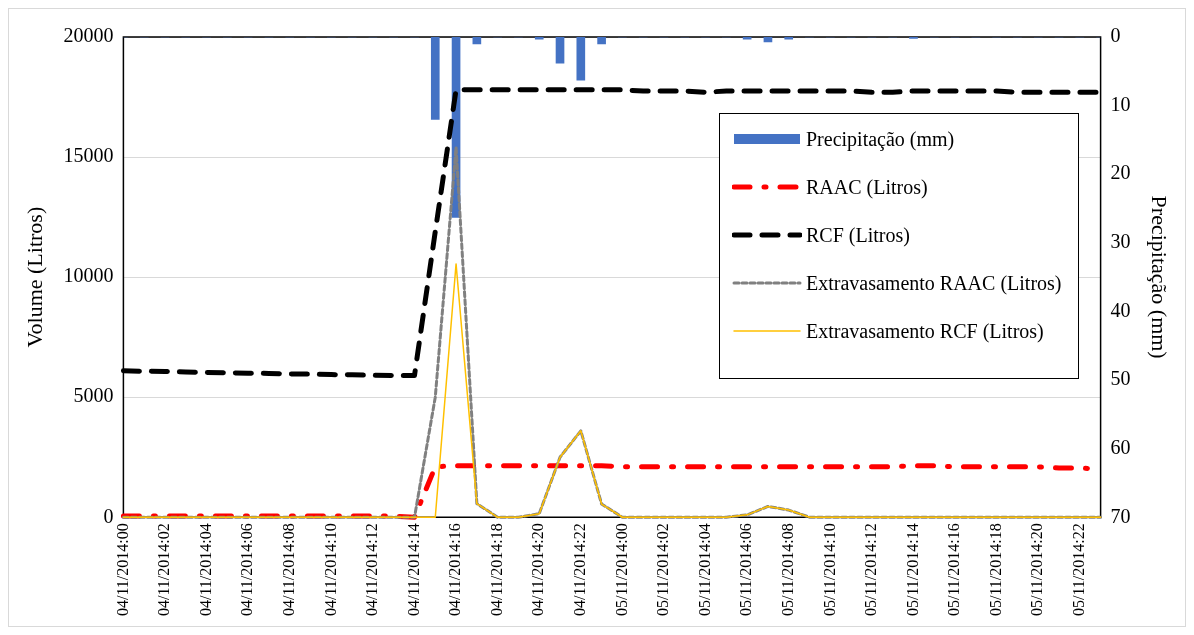 The height and width of the screenshot is (635, 1194). I want to click on x-tick-label: 04/11/2014:22, so click(580, 570).